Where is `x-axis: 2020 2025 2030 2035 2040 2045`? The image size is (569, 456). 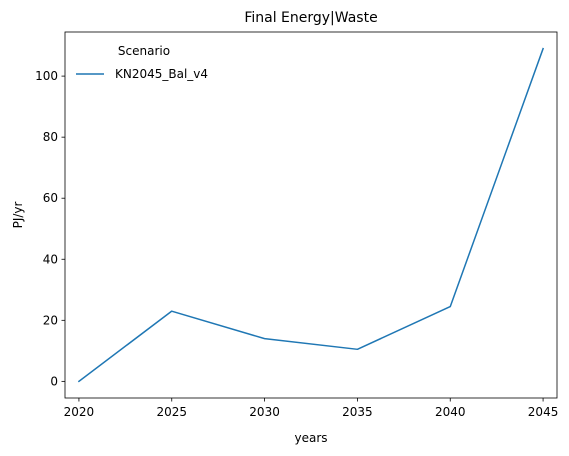
x-axis: 2020 2025 2030 2035 2040 2045 is located at coordinates (311, 408).